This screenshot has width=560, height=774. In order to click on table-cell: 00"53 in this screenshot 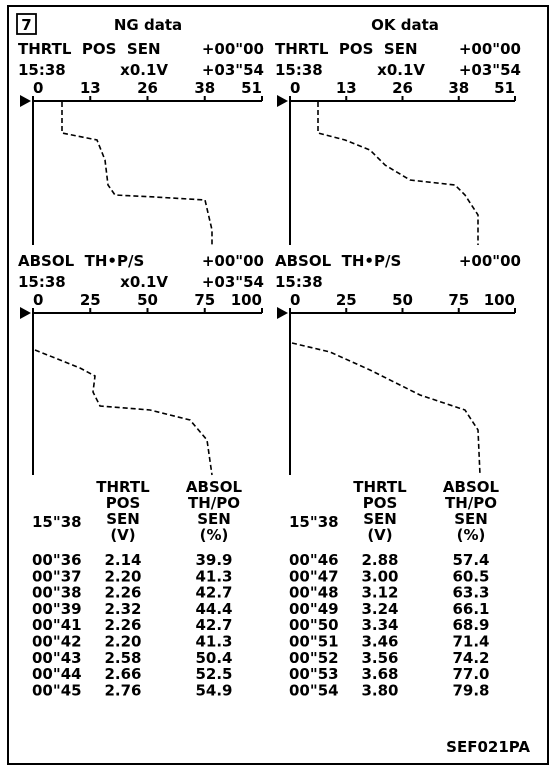, I will do `click(314, 674)`.